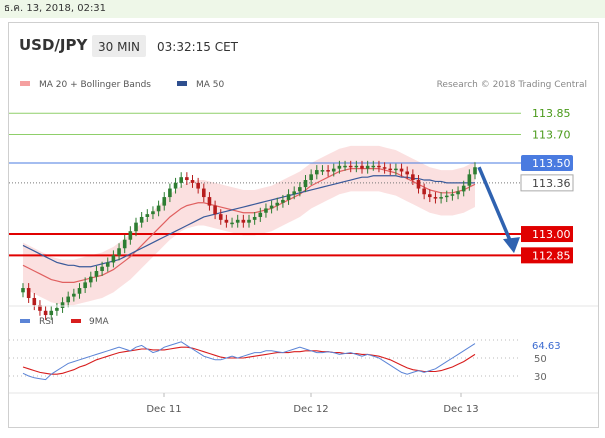  Describe the element at coordinates (460, 409) in the screenshot. I see `x-tick-label: Dec 13` at that location.